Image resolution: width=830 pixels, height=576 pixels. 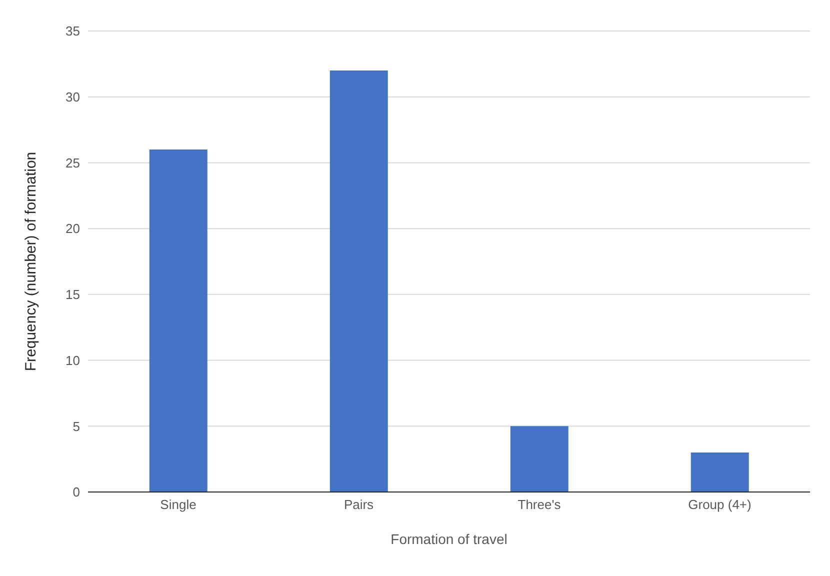 What do you see at coordinates (720, 504) in the screenshot?
I see `x-tick-label: Group (4+)` at bounding box center [720, 504].